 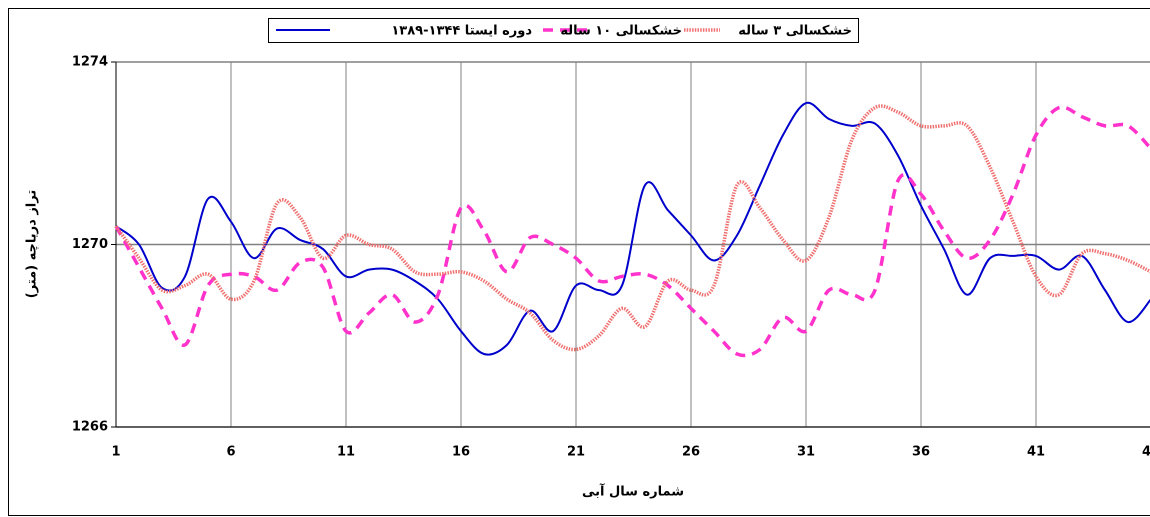 I want to click on x-axis-title: شماره سال آبی, so click(x=633, y=491).